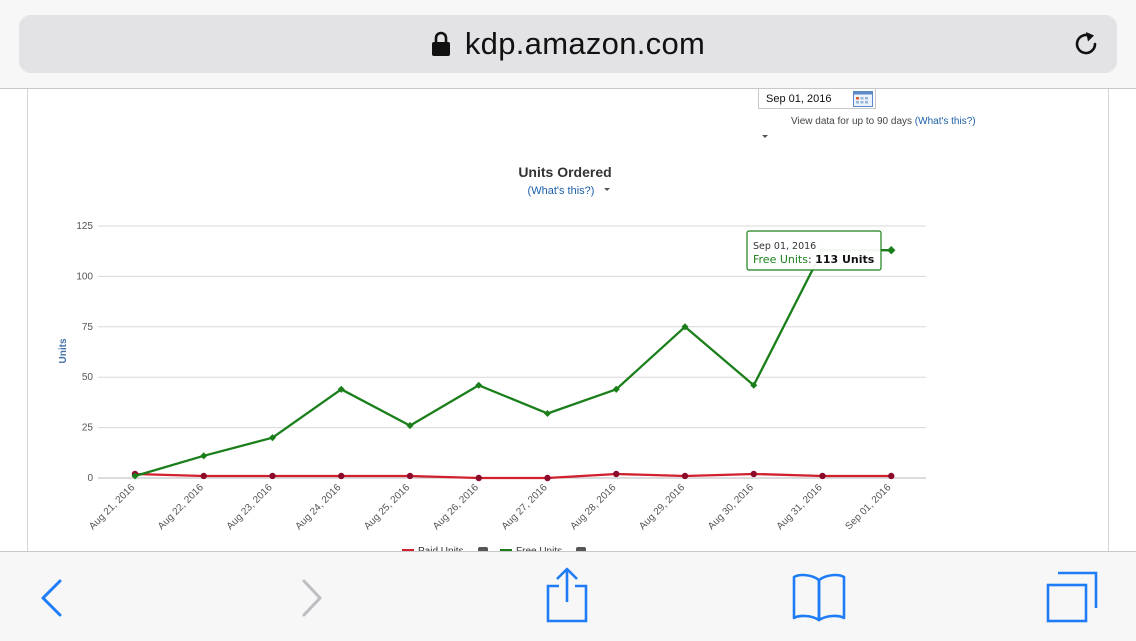 The height and width of the screenshot is (641, 1136). I want to click on x-tick-label: Aug 27, 2016, so click(525, 507).